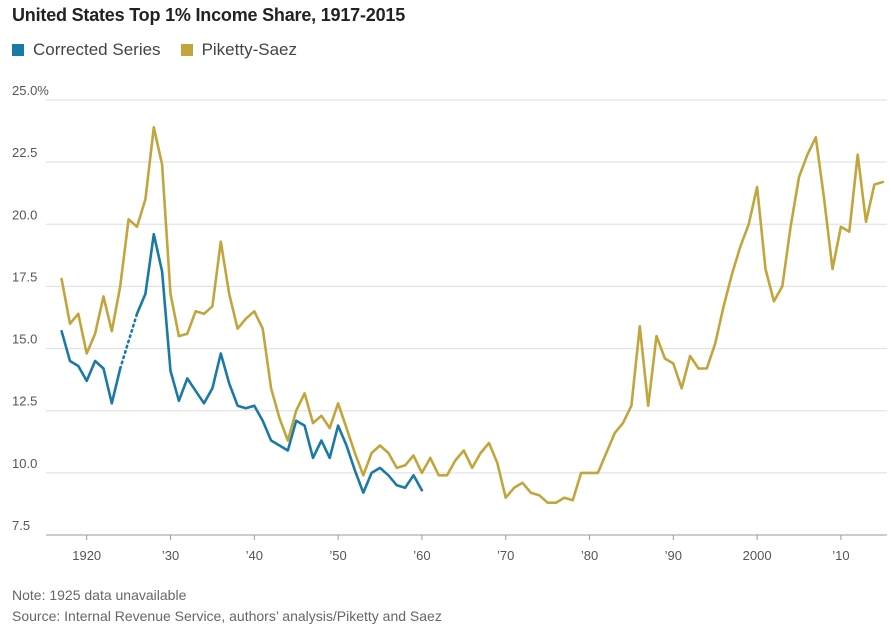  Describe the element at coordinates (24, 463) in the screenshot. I see `y-tick-label: 10.0` at that location.